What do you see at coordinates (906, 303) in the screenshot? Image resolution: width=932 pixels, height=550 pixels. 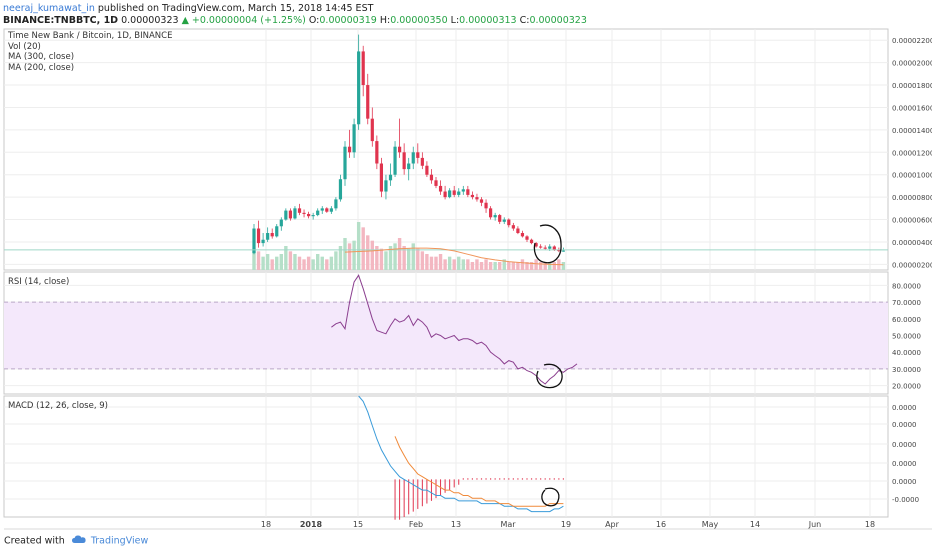 I see `y-tick-label: 70.0000` at bounding box center [906, 303].